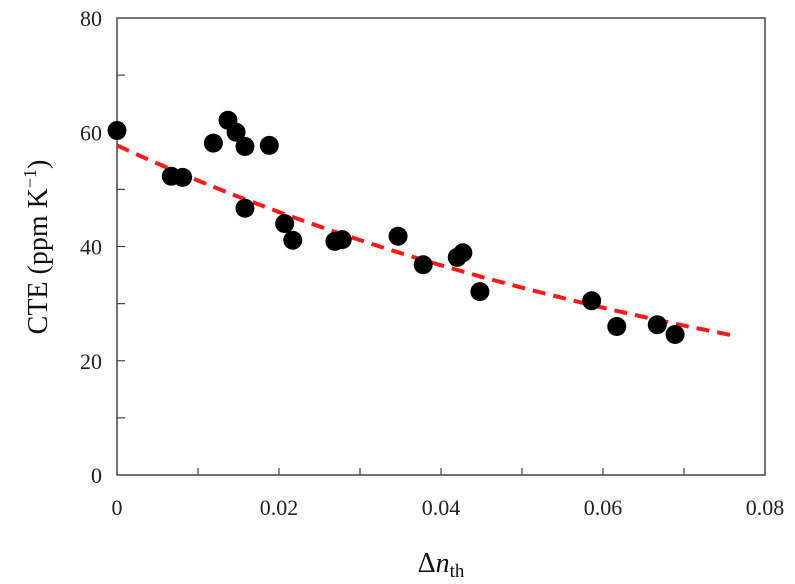  I want to click on x-tick-label: 0, so click(117, 507).